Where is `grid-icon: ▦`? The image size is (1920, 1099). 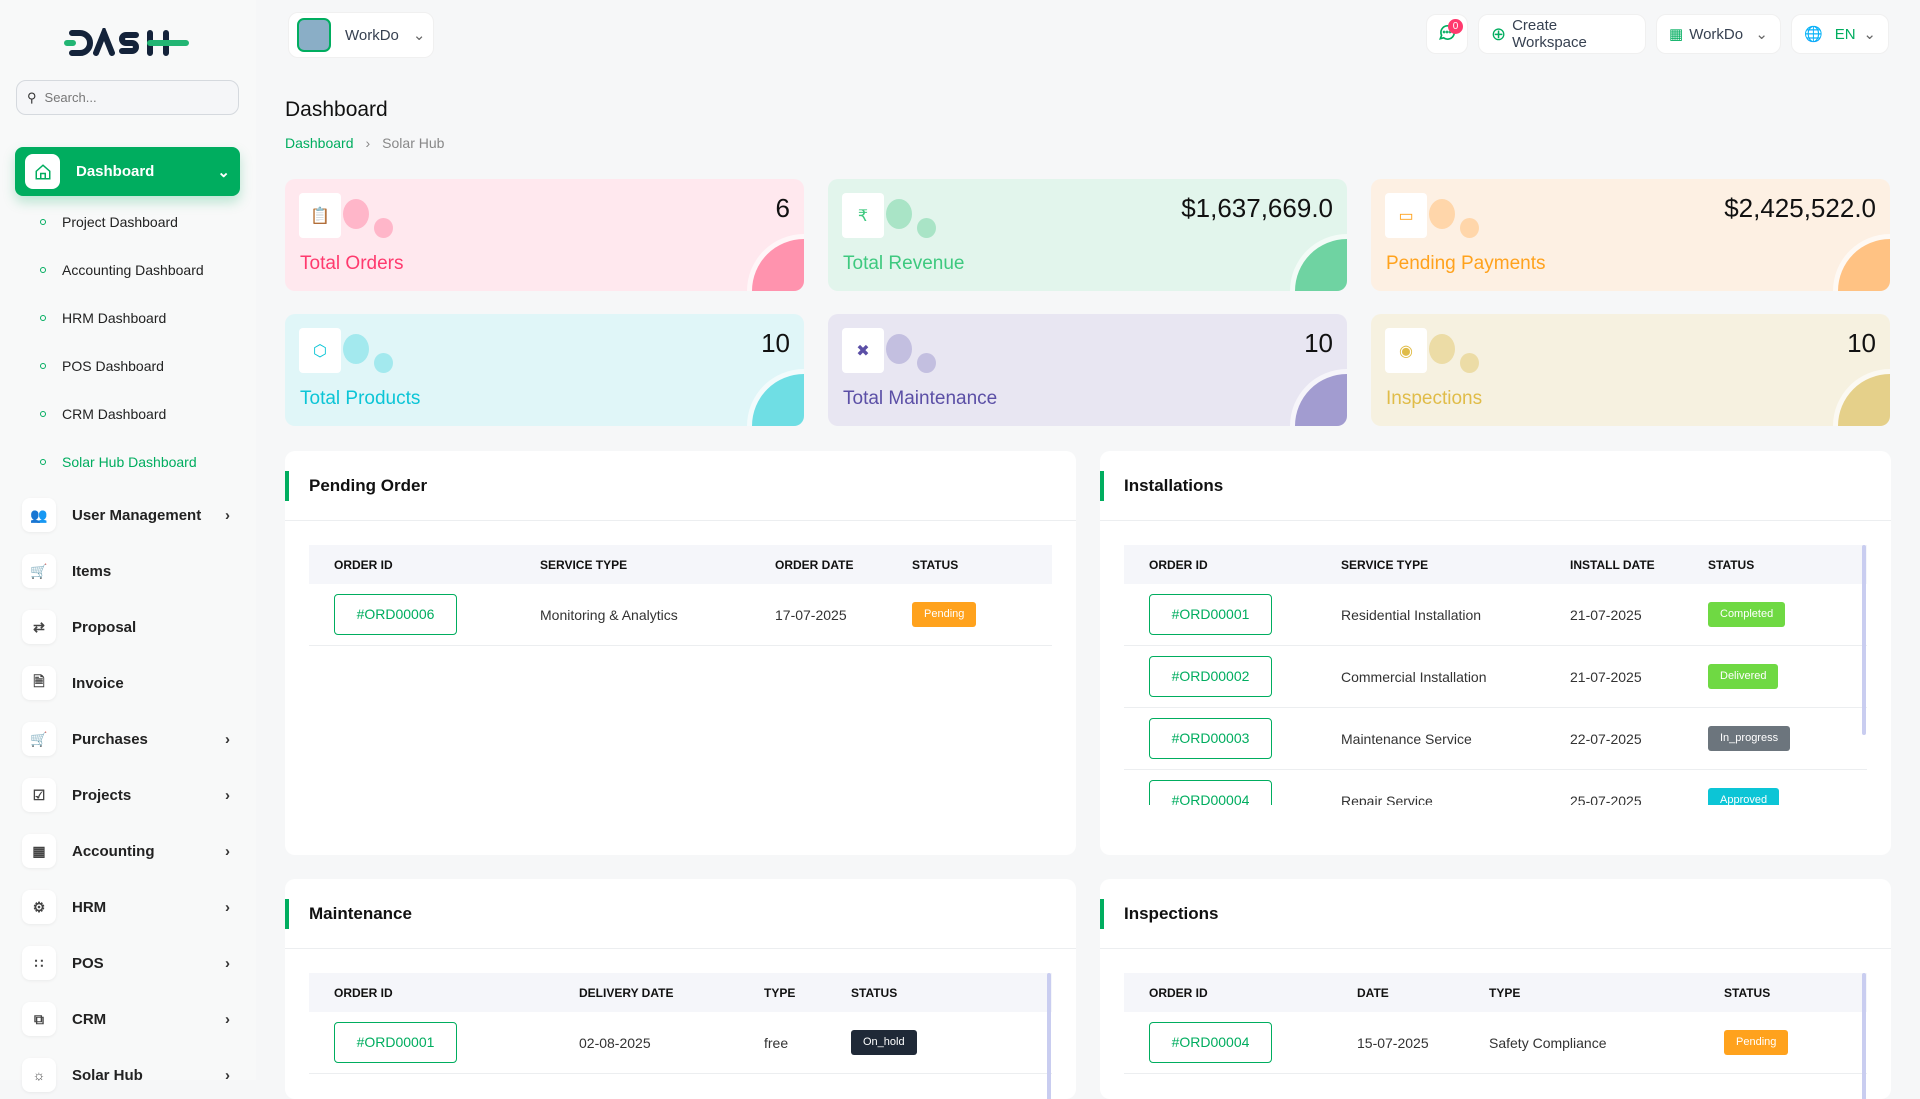 grid-icon: ▦ is located at coordinates (39, 851).